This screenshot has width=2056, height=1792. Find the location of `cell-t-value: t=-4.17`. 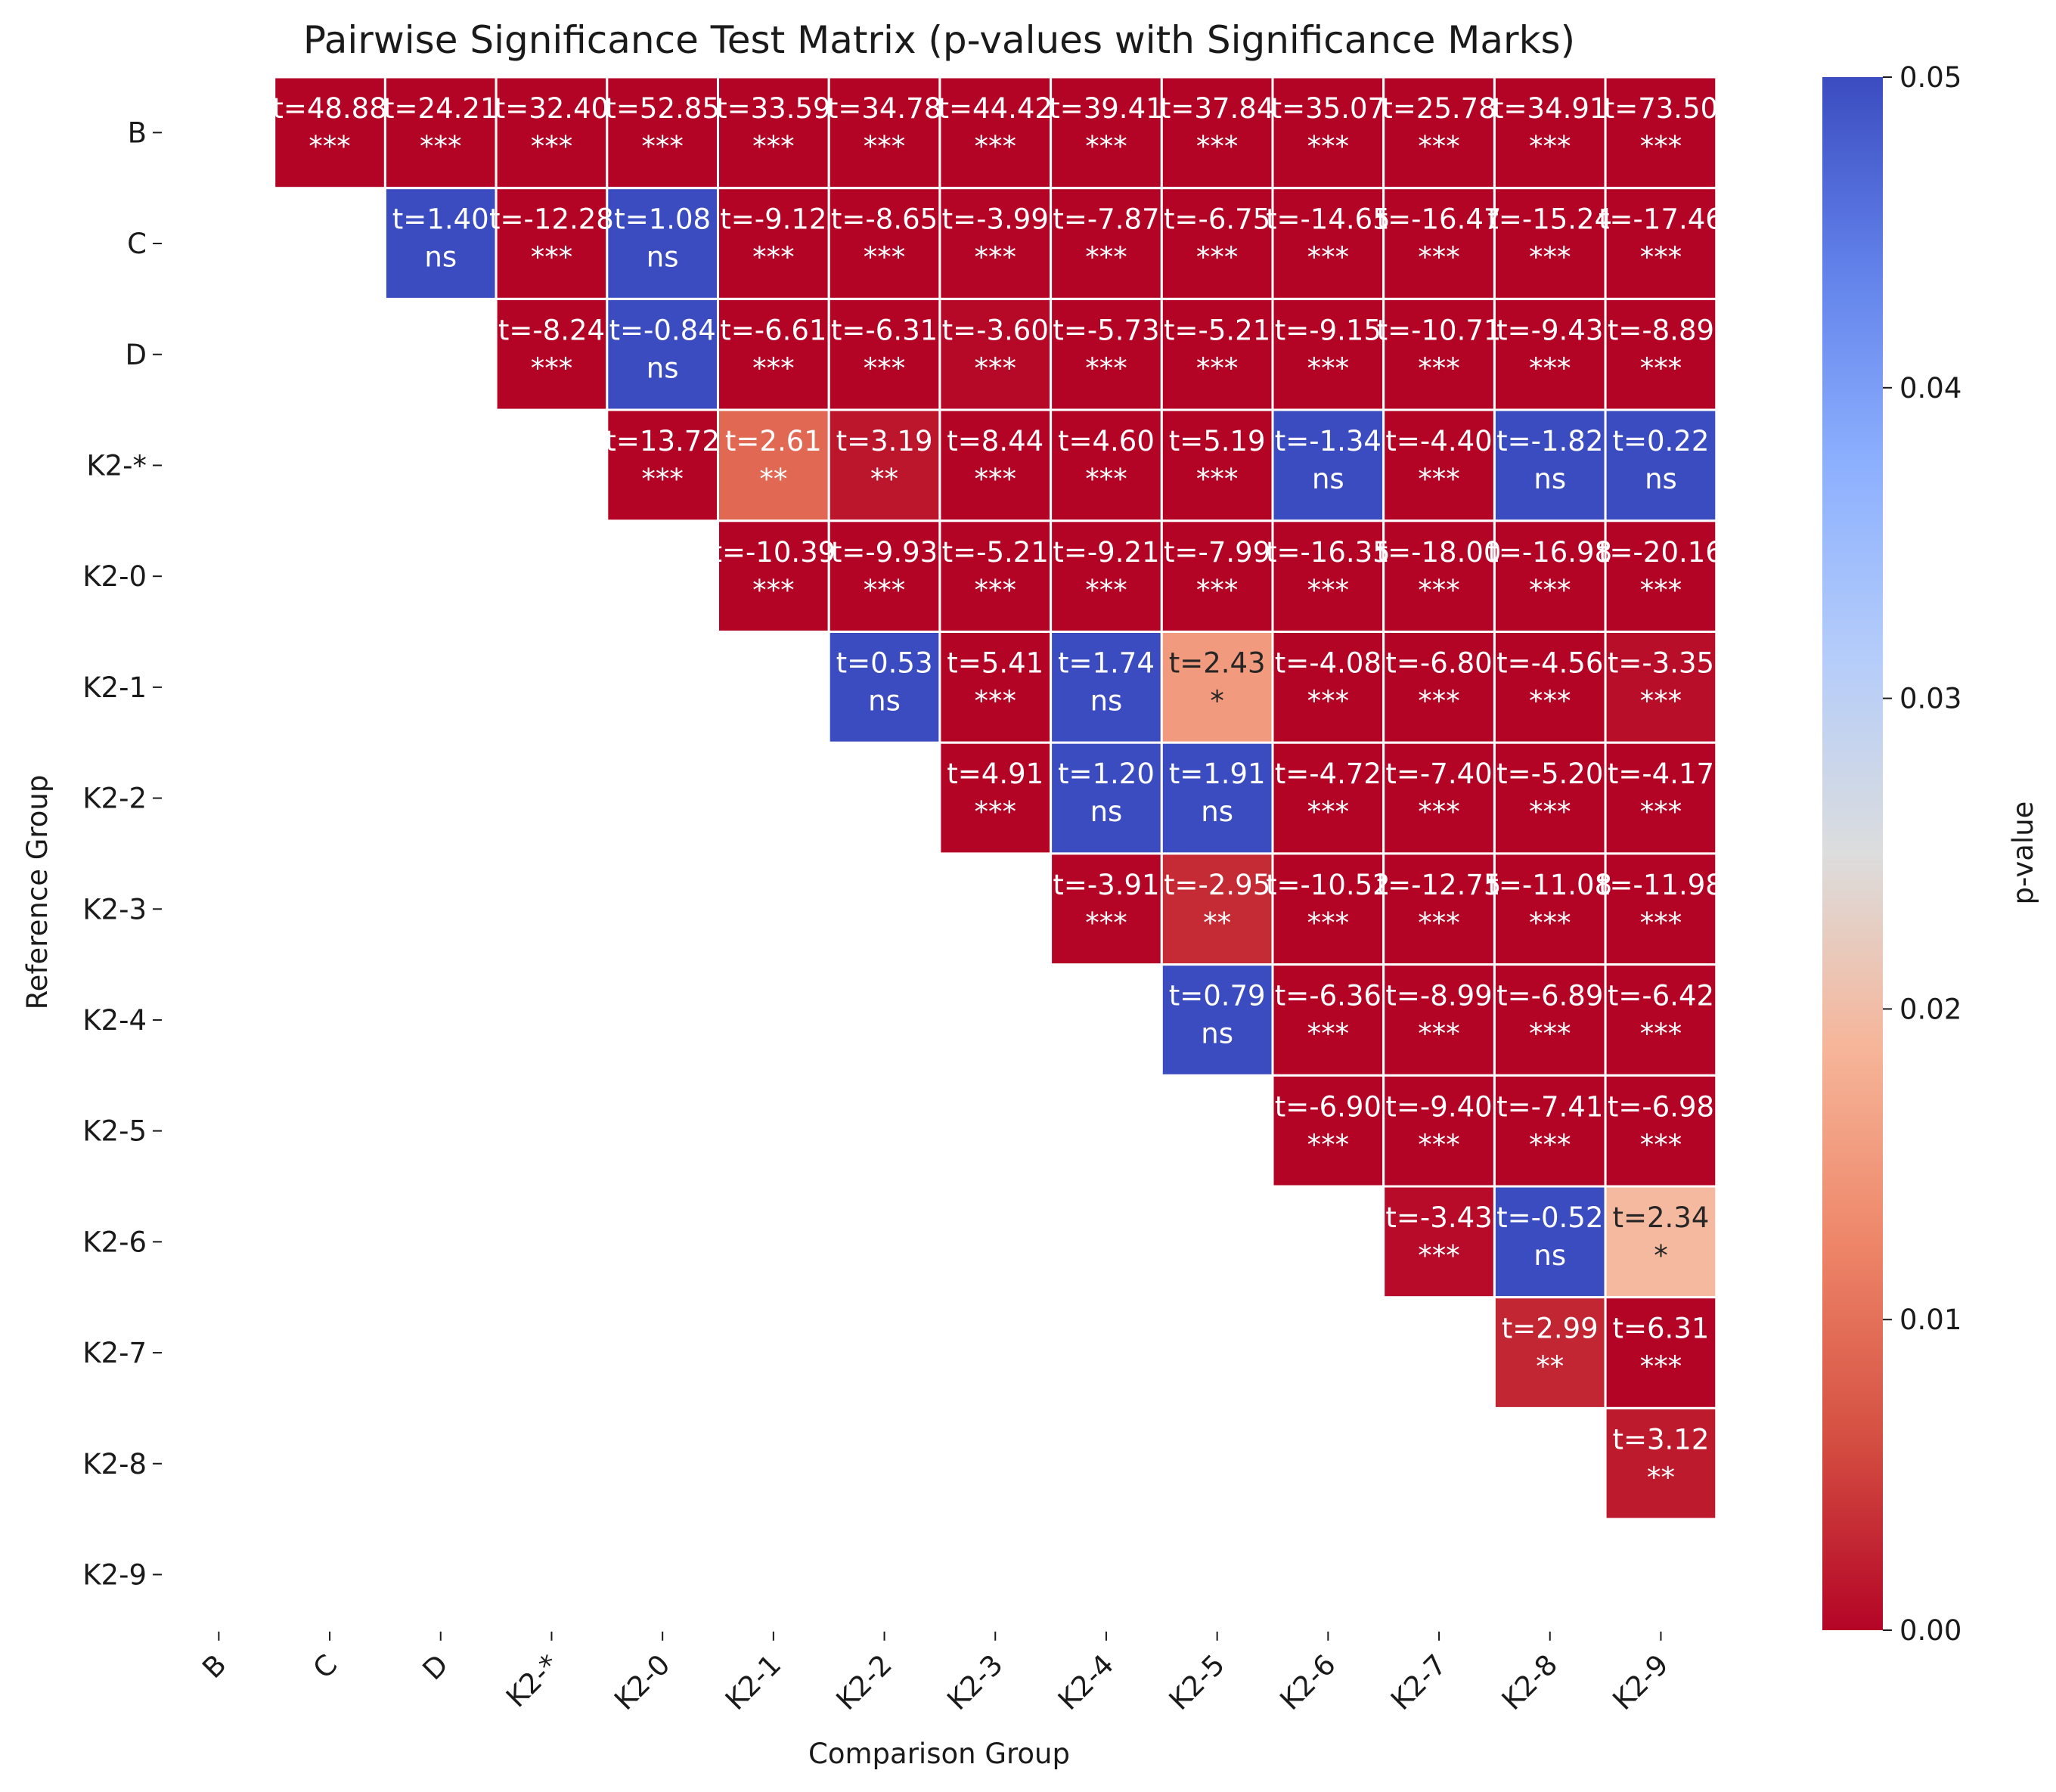

cell-t-value: t=-4.17 is located at coordinates (1661, 774).